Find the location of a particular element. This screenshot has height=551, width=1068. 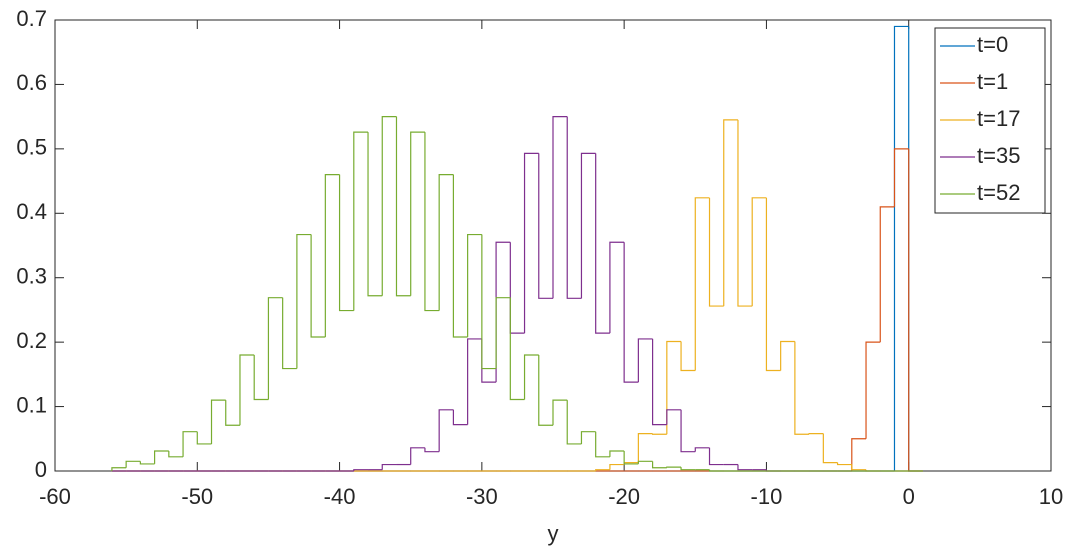

y-tick-label: 0.4 is located at coordinates (31, 211).